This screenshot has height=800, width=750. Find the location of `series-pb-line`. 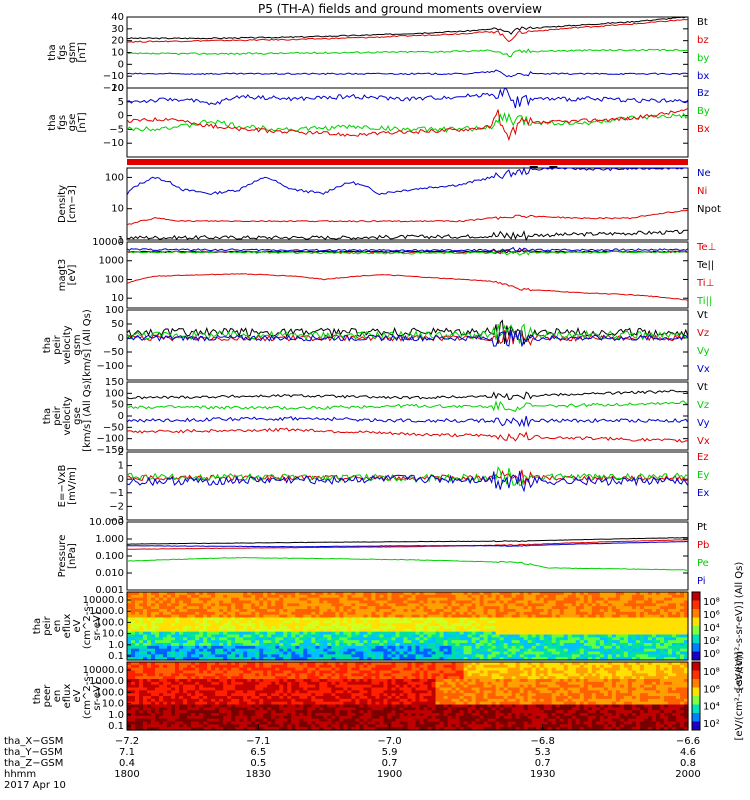

series-pb-line is located at coordinates (407, 544).